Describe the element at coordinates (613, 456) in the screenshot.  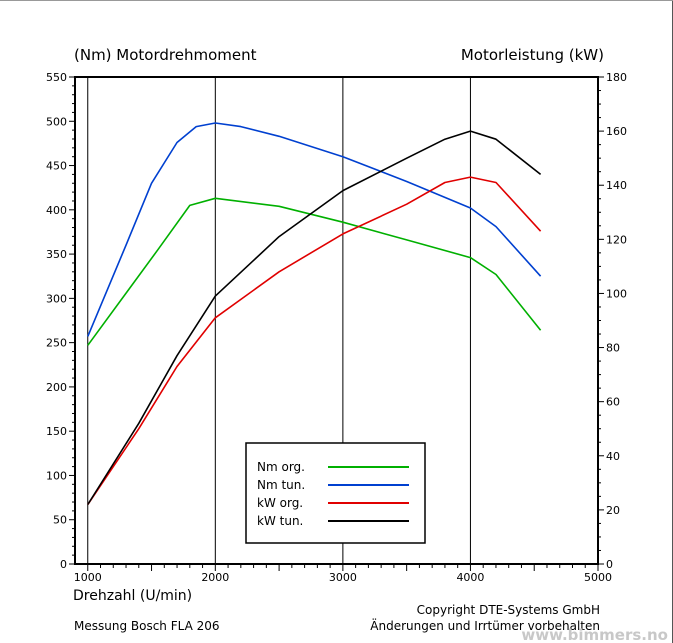
I see `y-right-tick-label: 40` at that location.